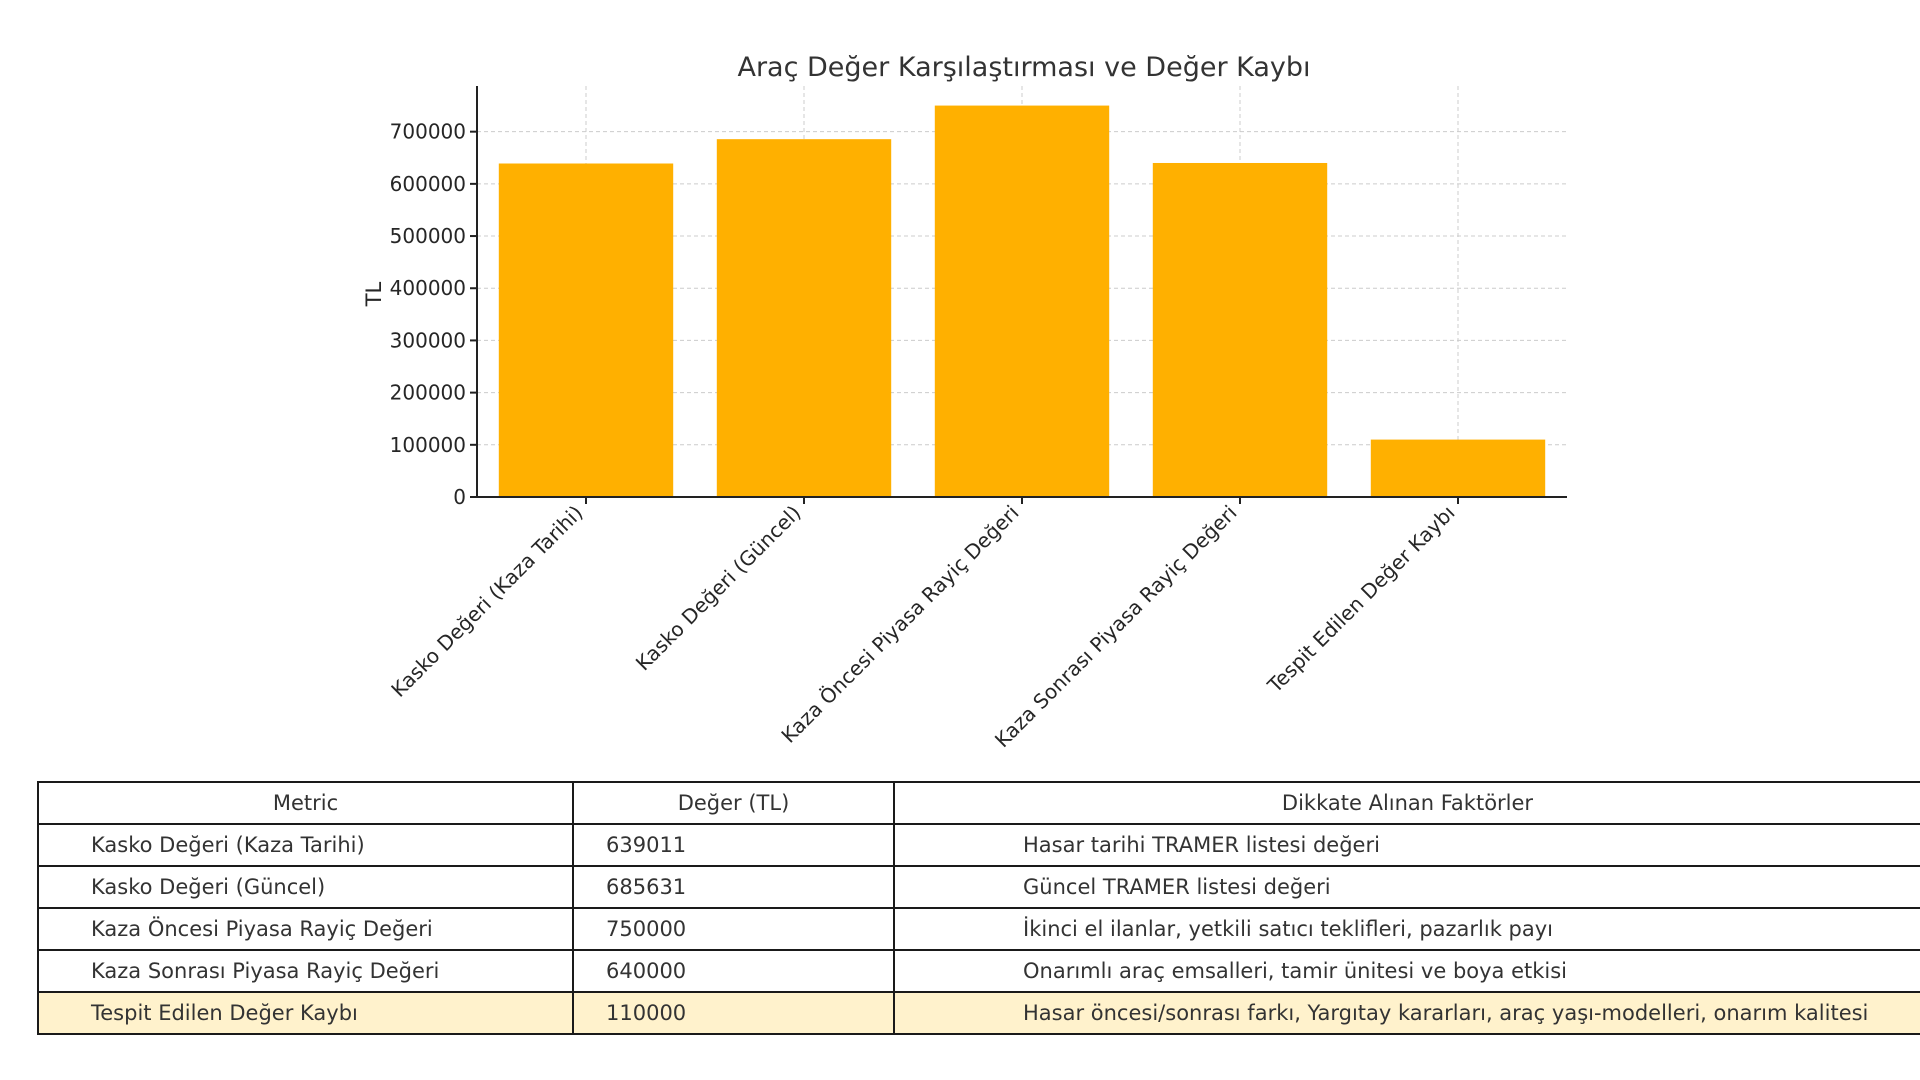  What do you see at coordinates (733, 971) in the screenshot?
I see `row-value: 640000` at bounding box center [733, 971].